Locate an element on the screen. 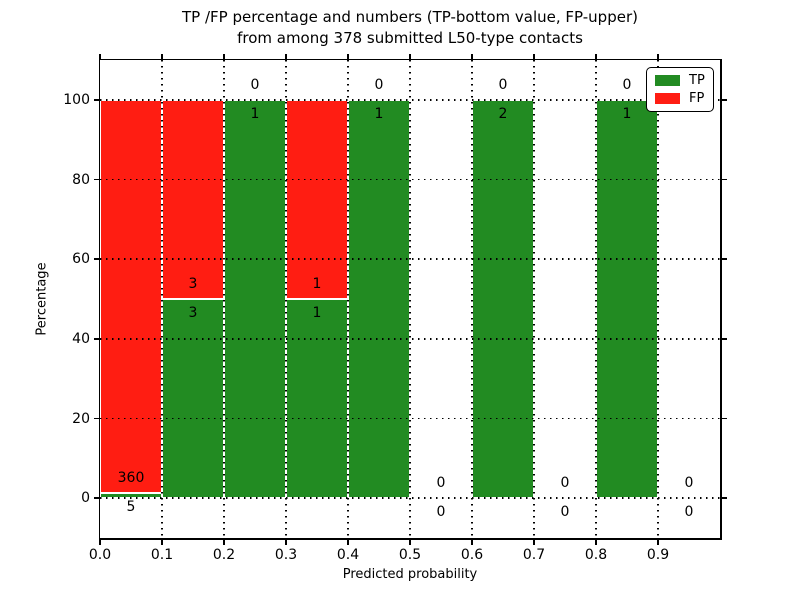 This screenshot has width=800, height=600. legend-row-fp: FP is located at coordinates (680, 98).